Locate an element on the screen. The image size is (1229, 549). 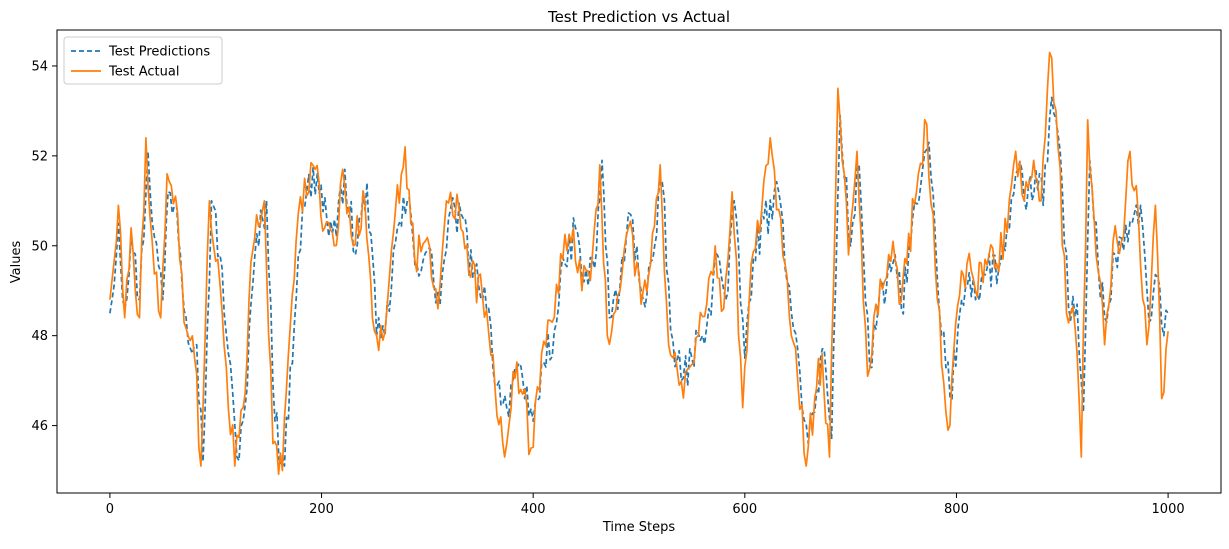
x-tick-label: 400 is located at coordinates (533, 509).